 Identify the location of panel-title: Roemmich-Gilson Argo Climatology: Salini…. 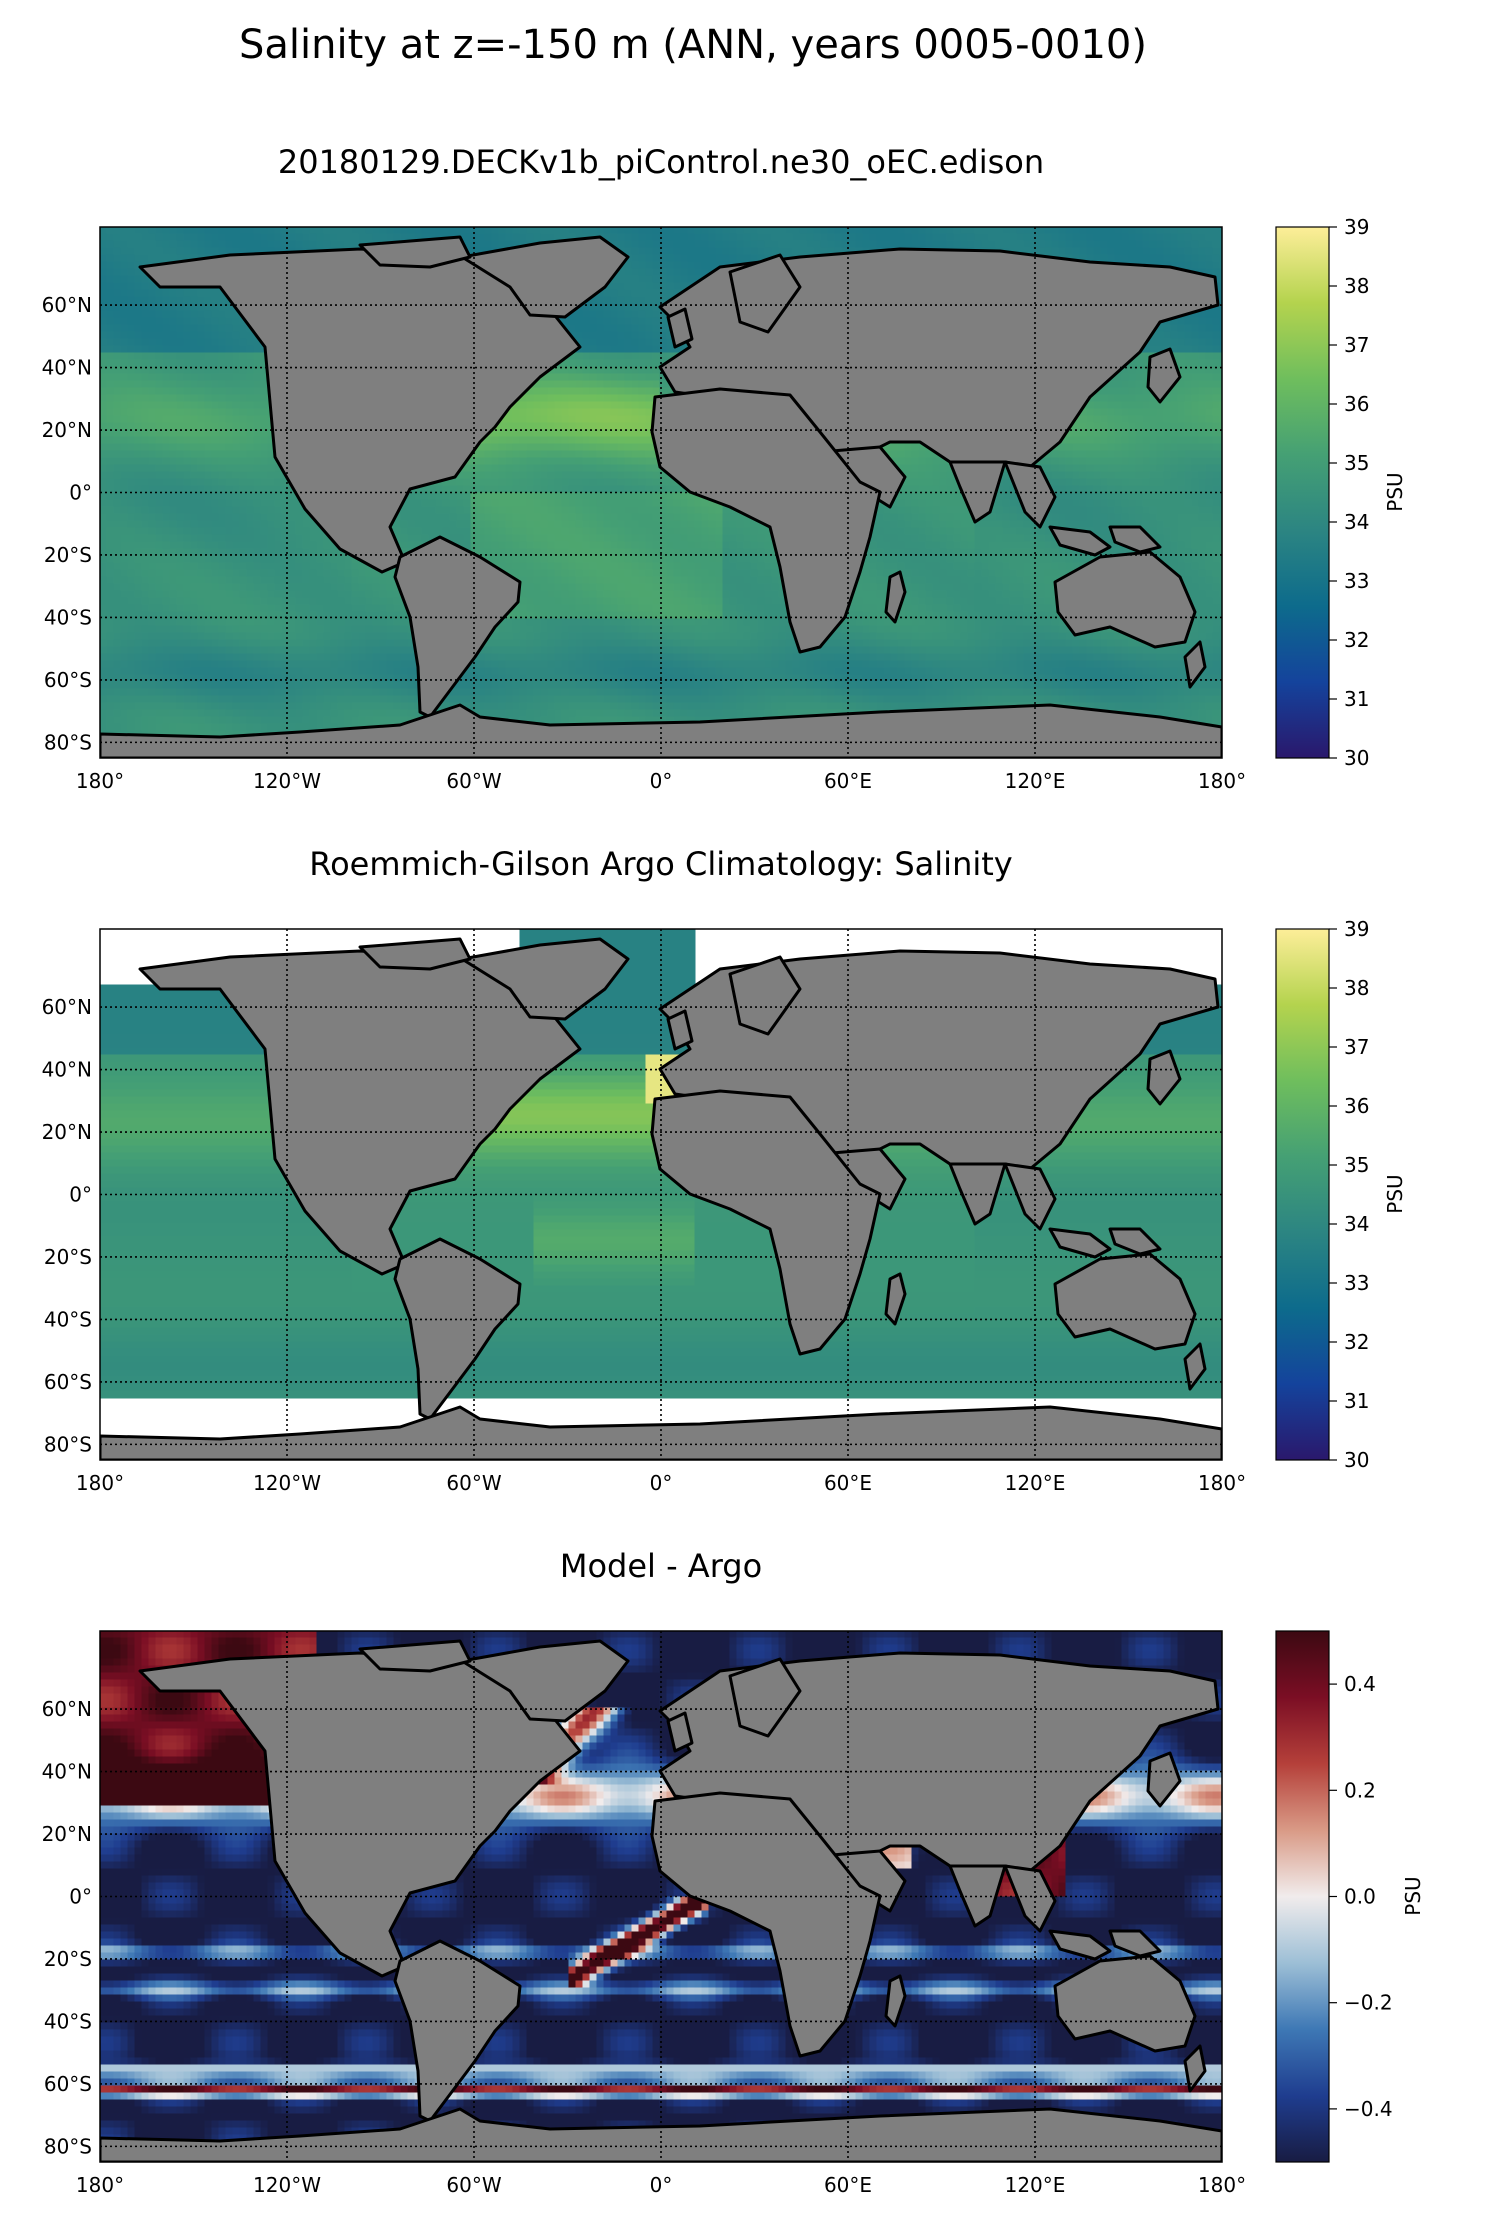
(660, 864).